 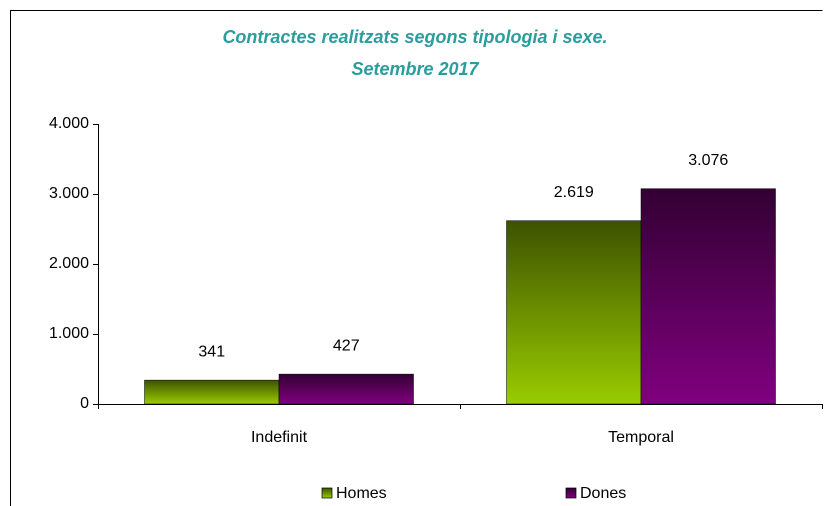 I want to click on legend-label: Homes, so click(x=361, y=493).